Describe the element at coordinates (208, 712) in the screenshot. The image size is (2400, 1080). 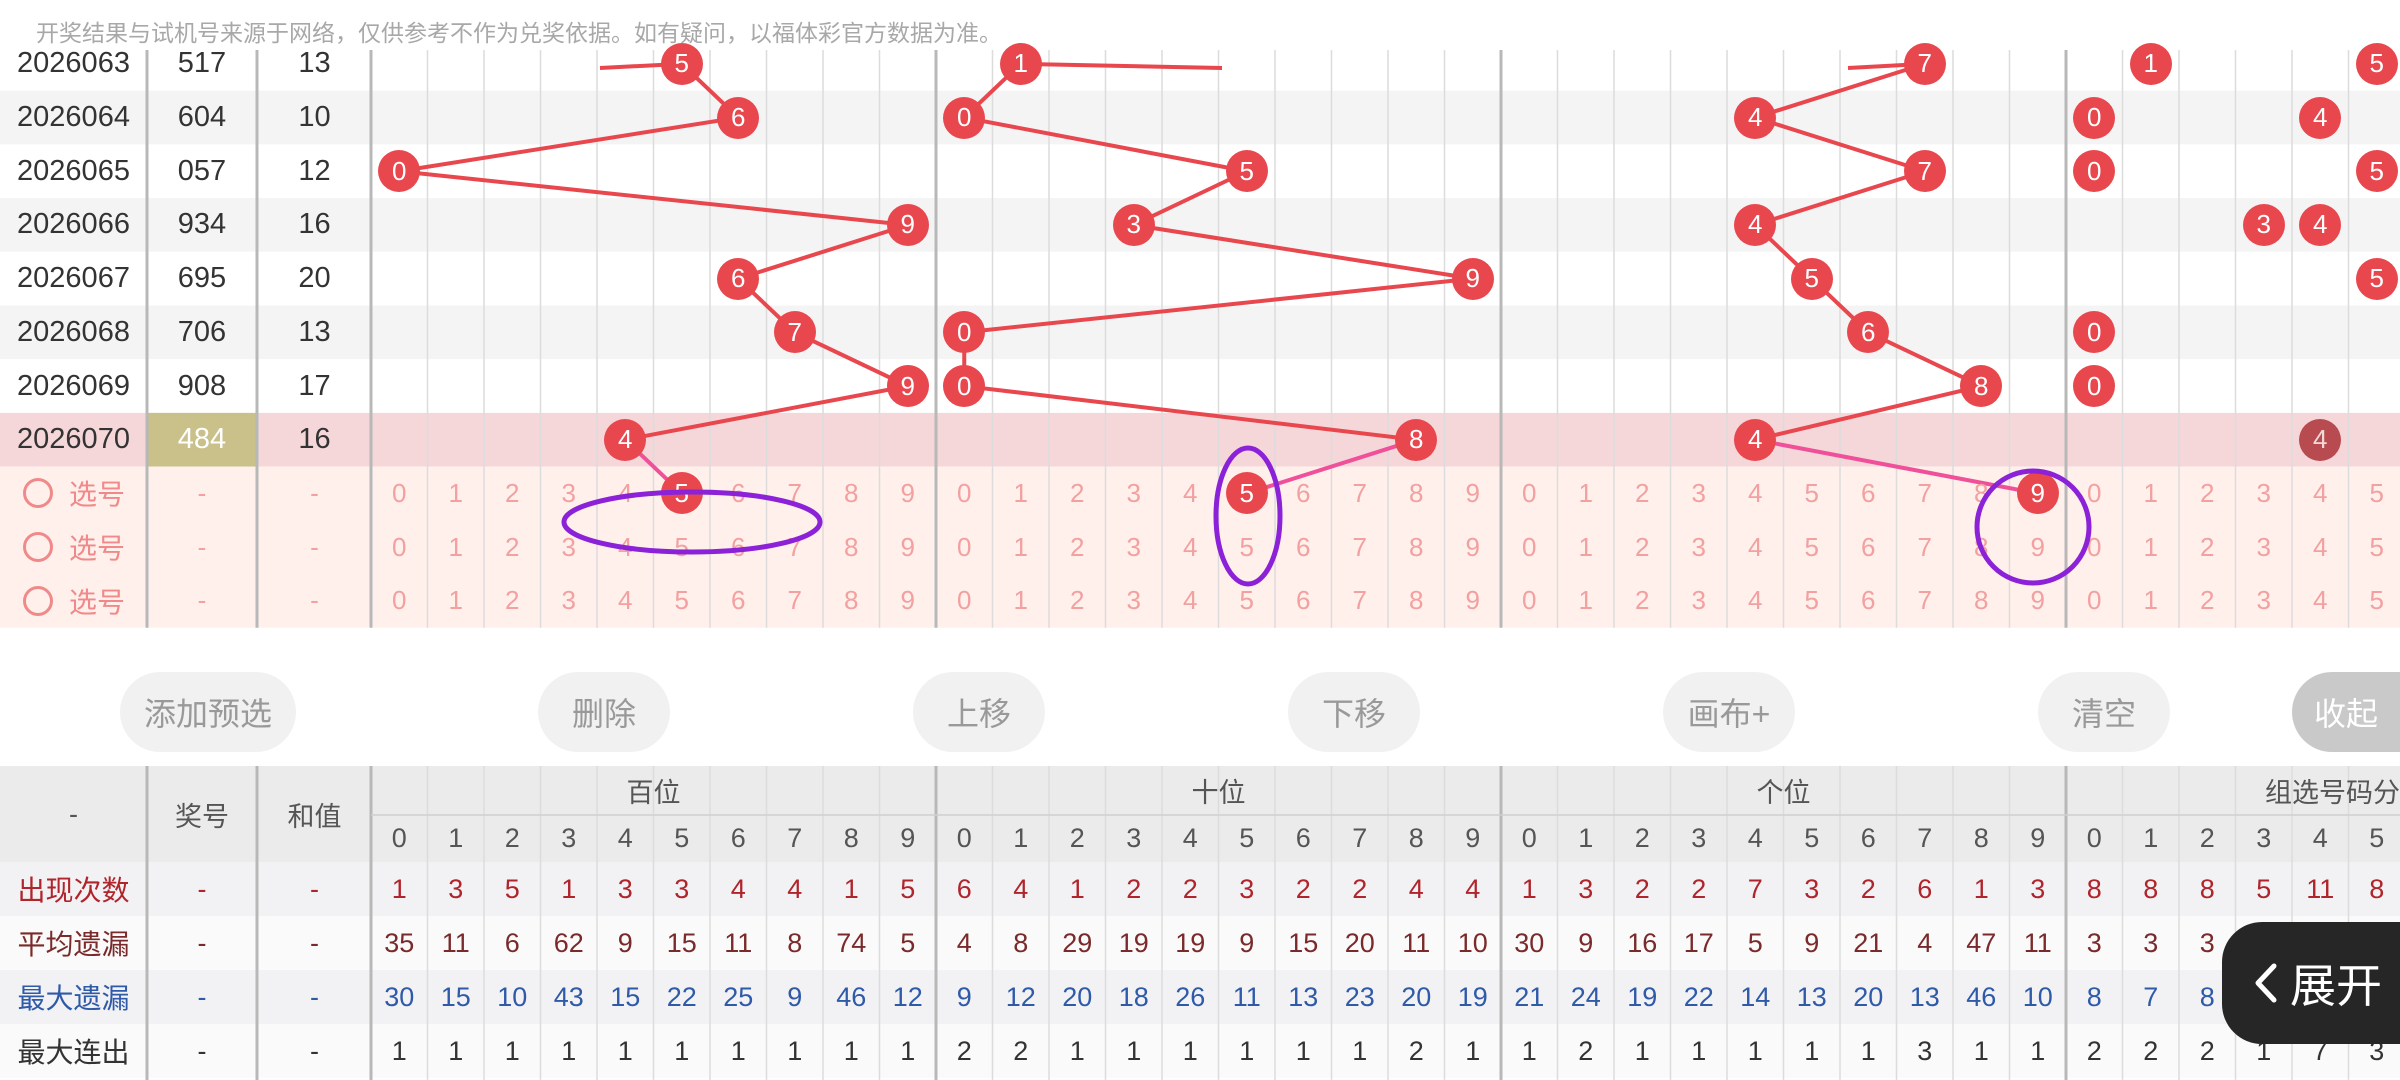
I see `add-preselect-button: 添加预选` at that location.